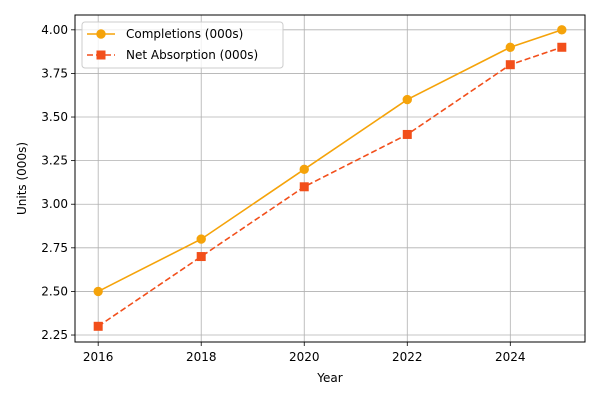 The width and height of the screenshot is (600, 400). Describe the element at coordinates (54, 335) in the screenshot. I see `y-tick-label: 2.25` at that location.